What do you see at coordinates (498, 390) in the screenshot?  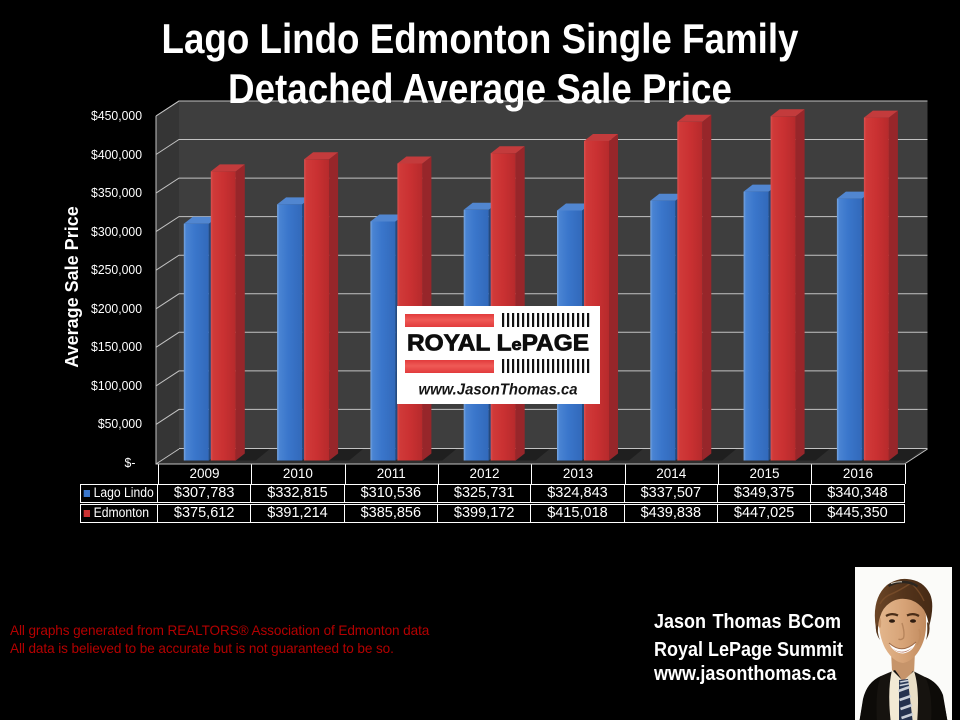 I see `svg-text: www.JasonThomas.ca` at bounding box center [498, 390].